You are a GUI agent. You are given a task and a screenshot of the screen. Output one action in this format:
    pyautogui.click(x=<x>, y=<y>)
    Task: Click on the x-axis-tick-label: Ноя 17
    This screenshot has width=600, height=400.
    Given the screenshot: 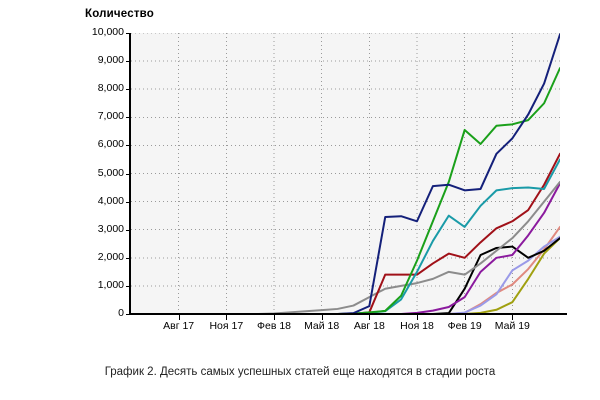 What is the action you would take?
    pyautogui.click(x=226, y=326)
    